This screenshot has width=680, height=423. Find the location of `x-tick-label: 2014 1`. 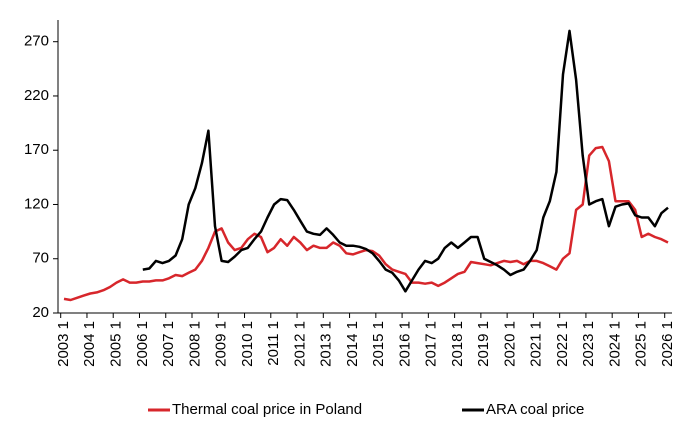

x-tick-label: 2014 1 is located at coordinates (352, 344).